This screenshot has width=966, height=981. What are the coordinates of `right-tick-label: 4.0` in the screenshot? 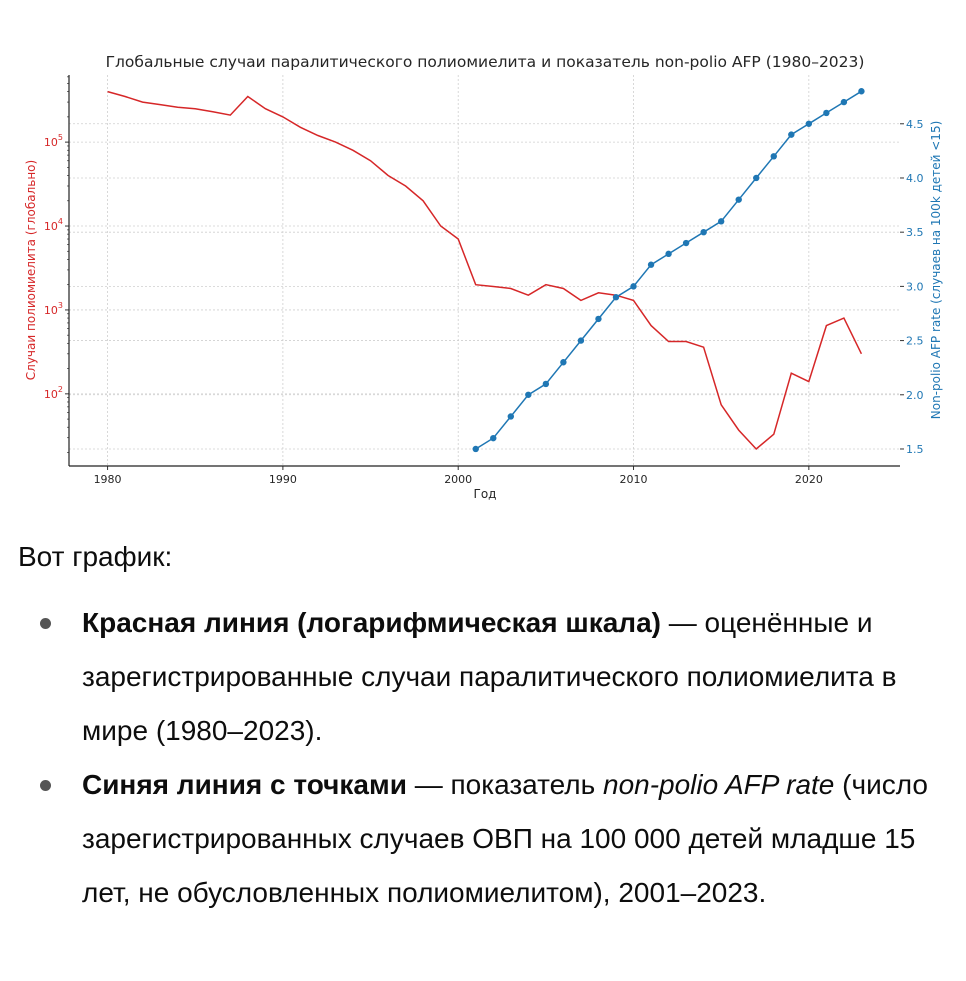 It's located at (915, 178).